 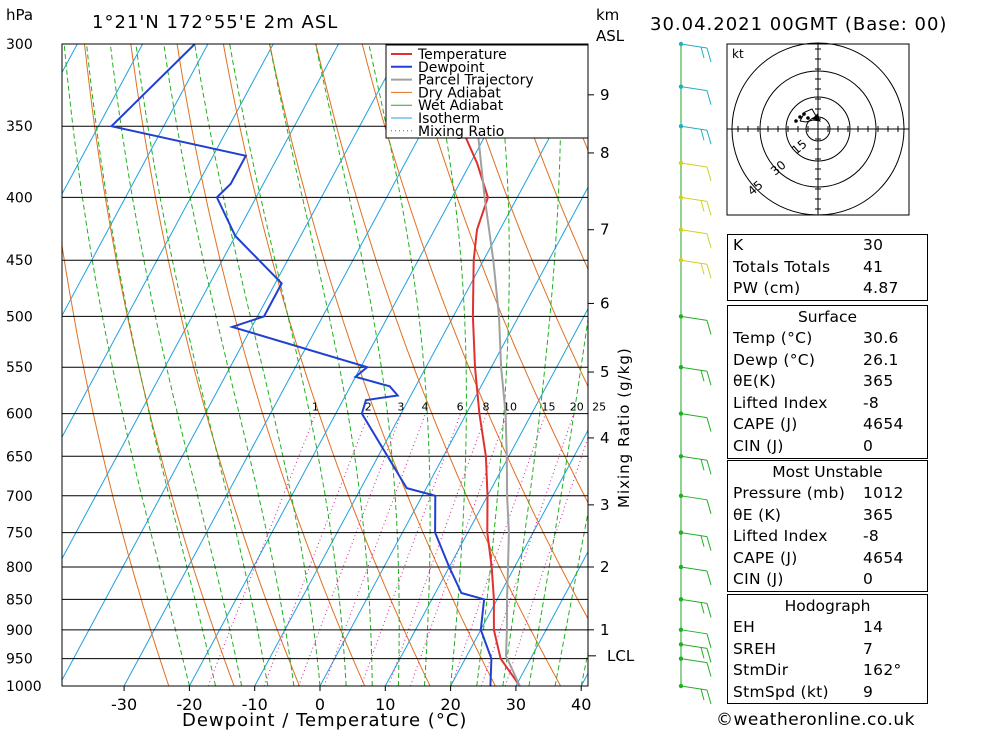 I want to click on temperature-line, so click(x=490, y=405).